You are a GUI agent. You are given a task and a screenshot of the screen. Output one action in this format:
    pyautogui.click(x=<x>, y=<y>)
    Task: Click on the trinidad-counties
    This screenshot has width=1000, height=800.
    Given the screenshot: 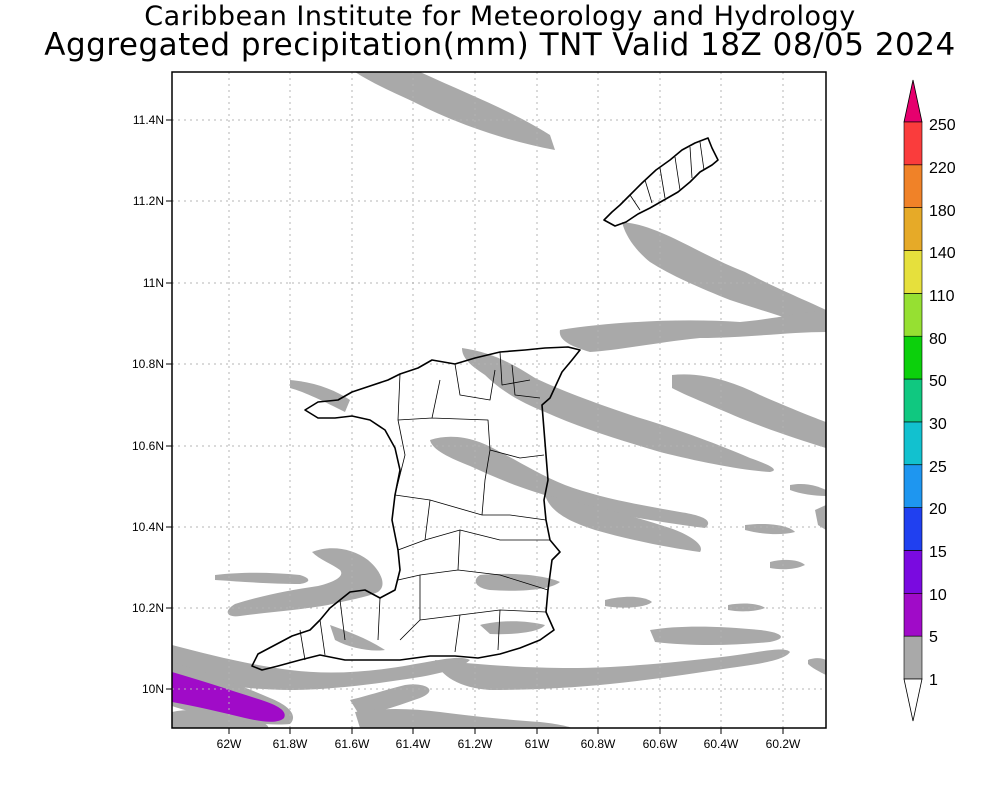 What is the action you would take?
    pyautogui.click(x=424, y=506)
    